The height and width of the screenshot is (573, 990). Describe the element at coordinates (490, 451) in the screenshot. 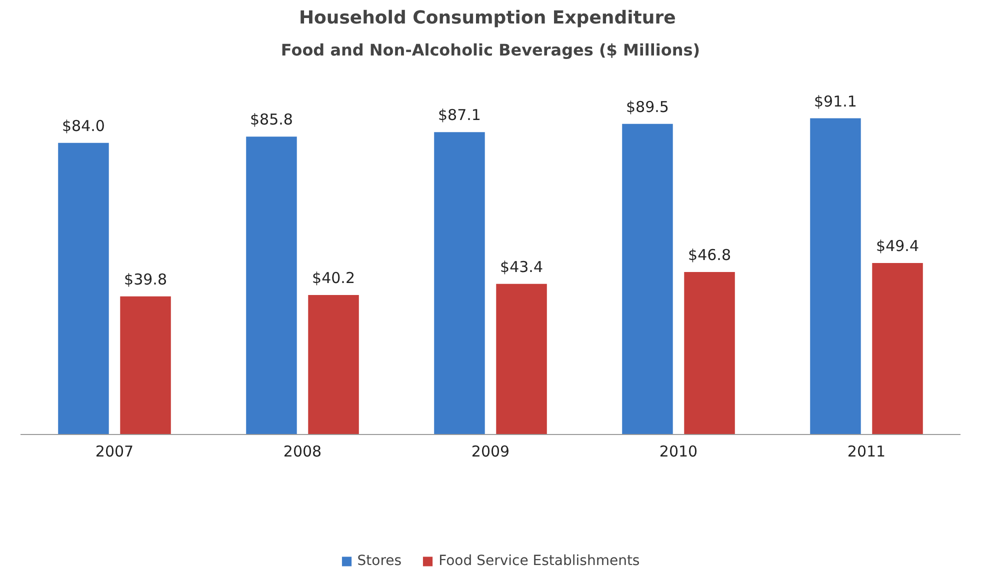

I see `x-tick-label: 2009` at that location.